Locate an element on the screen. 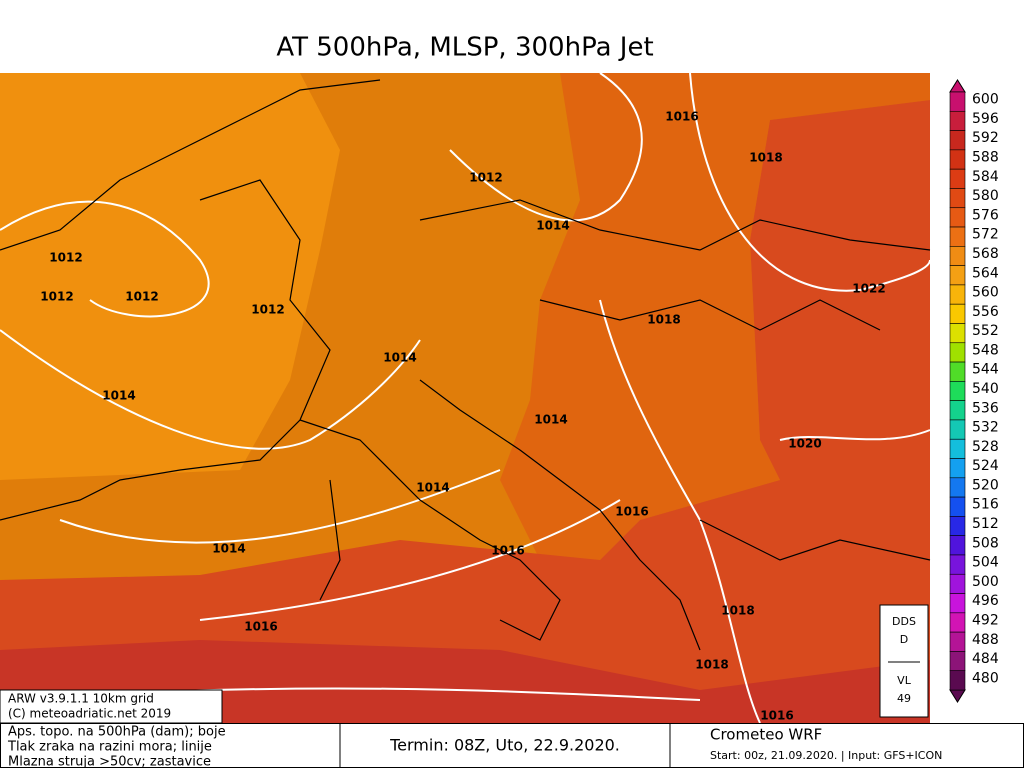 This screenshot has width=1024, height=768. colorbar-label: 500 is located at coordinates (985, 582).